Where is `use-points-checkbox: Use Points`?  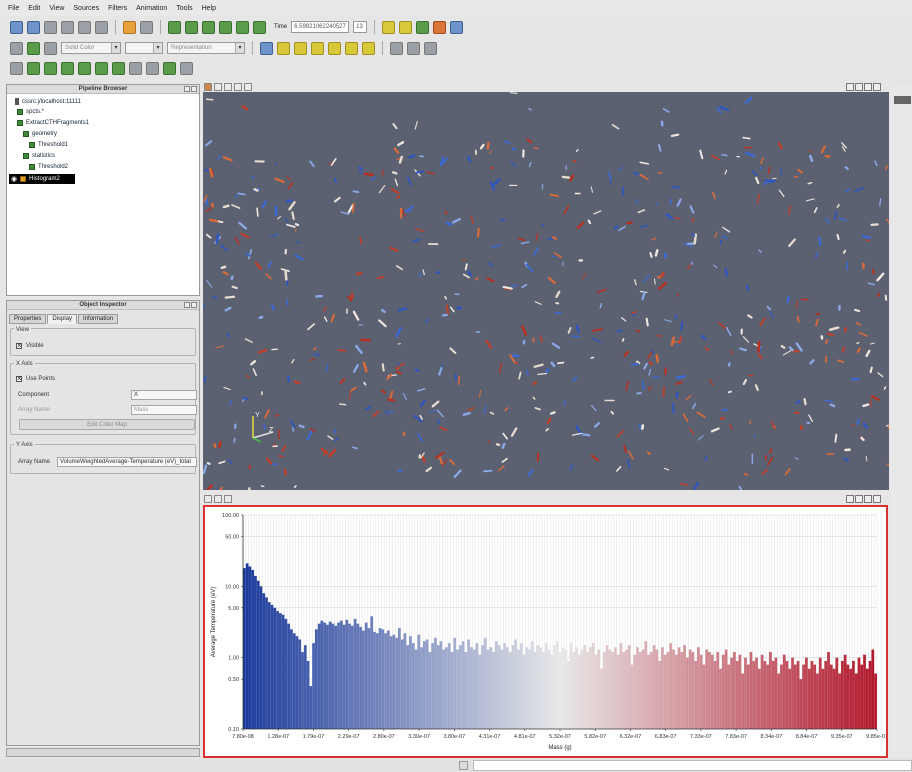 use-points-checkbox: Use Points is located at coordinates (35, 378).